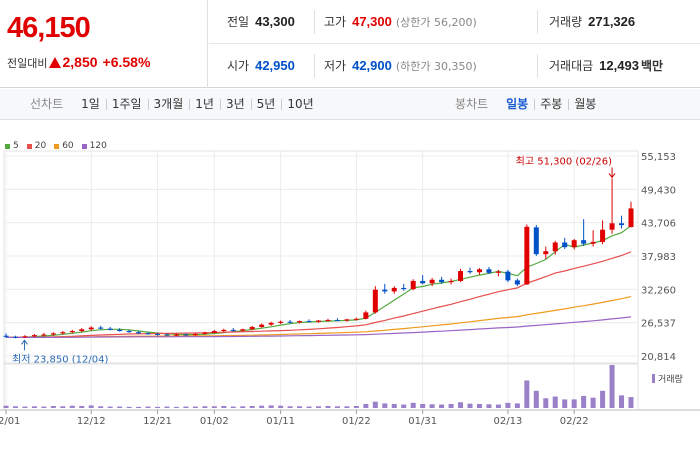 Image resolution: width=700 pixels, height=450 pixels. Describe the element at coordinates (372, 65) in the screenshot. I see `low-value: 42,900` at that location.